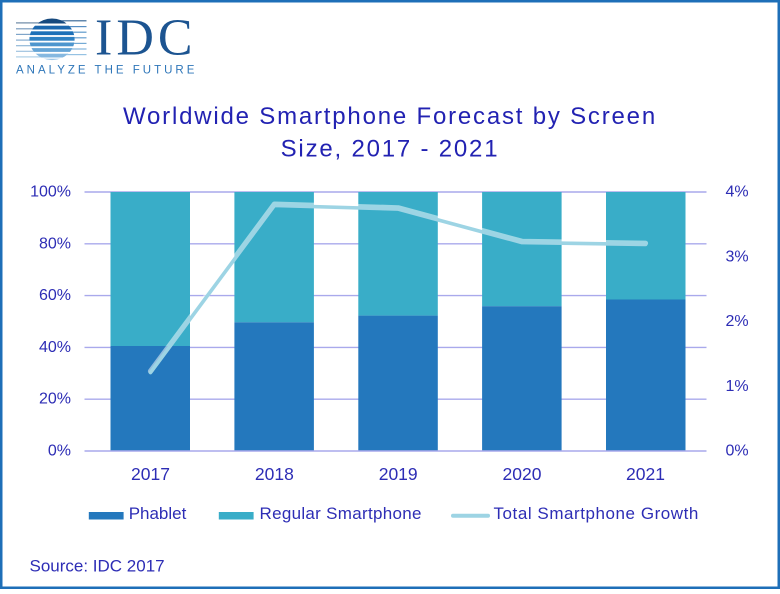 The width and height of the screenshot is (780, 594). Describe the element at coordinates (390, 116) in the screenshot. I see `svg-text:Worldwide Smartphone Forecast: Worldwide Smartphone Forecast by Screen` at that location.